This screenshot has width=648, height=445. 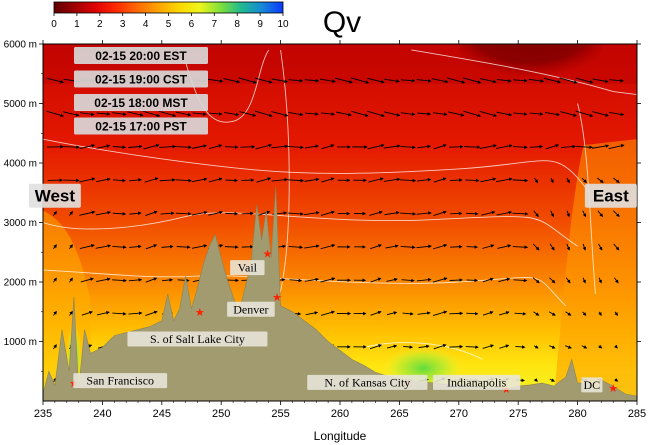 What do you see at coordinates (141, 79) in the screenshot?
I see `time-label-box` at bounding box center [141, 79].